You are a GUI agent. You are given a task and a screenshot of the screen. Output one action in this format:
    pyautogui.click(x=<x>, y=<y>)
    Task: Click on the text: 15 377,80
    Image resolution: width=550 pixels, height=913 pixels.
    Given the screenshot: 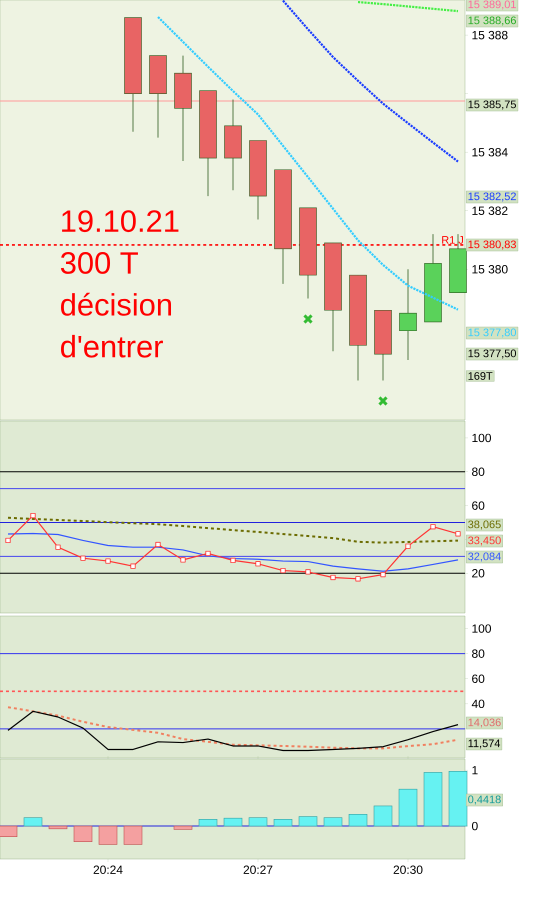 What is the action you would take?
    pyautogui.click(x=492, y=333)
    